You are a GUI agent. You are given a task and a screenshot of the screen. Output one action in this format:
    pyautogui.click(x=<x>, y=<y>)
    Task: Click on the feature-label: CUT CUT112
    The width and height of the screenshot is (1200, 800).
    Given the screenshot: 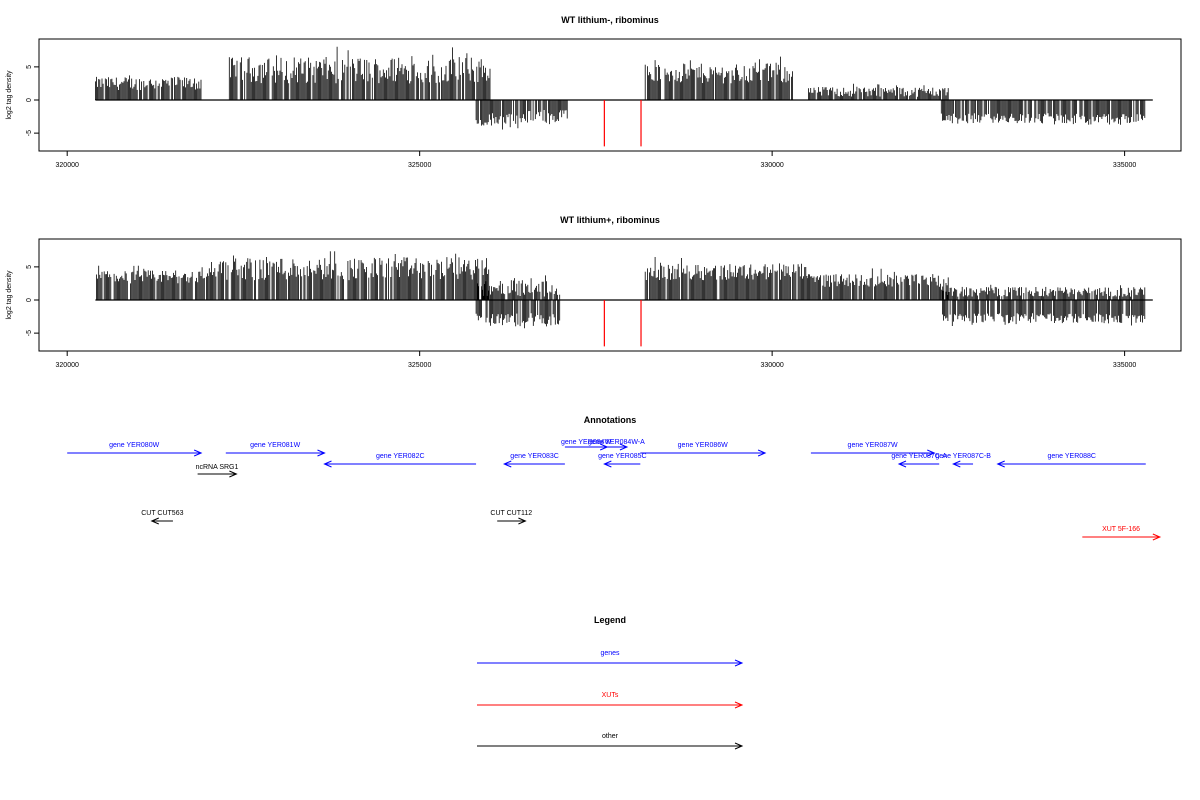 What is the action you would take?
    pyautogui.click(x=511, y=513)
    